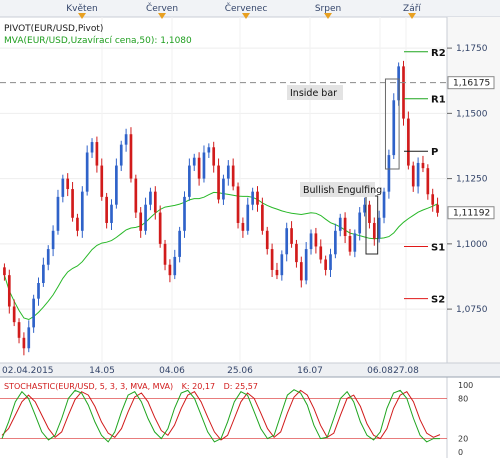 This screenshot has height=458, width=500. I want to click on price-tick-label: 1,1500, so click(472, 114).